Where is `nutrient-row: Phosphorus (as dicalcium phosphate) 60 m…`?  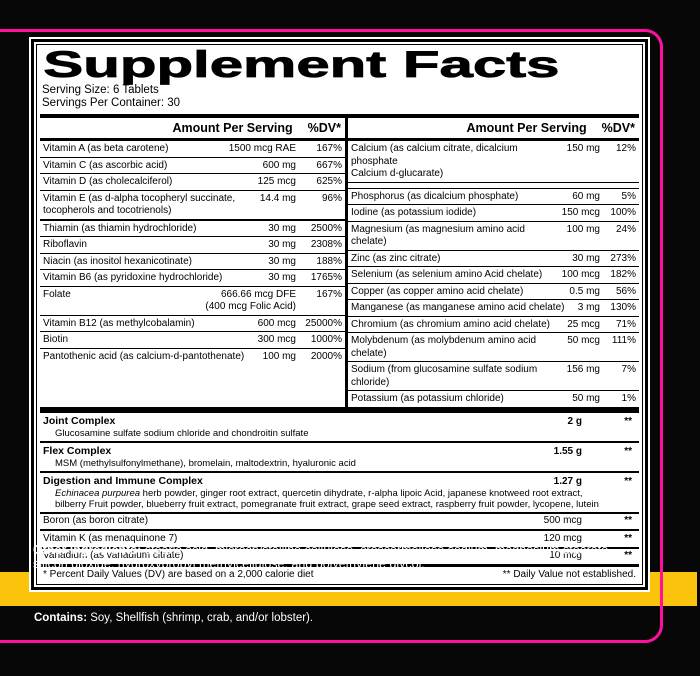
nutrient-row: Phosphorus (as dicalcium phosphate) 60 m… is located at coordinates (493, 196).